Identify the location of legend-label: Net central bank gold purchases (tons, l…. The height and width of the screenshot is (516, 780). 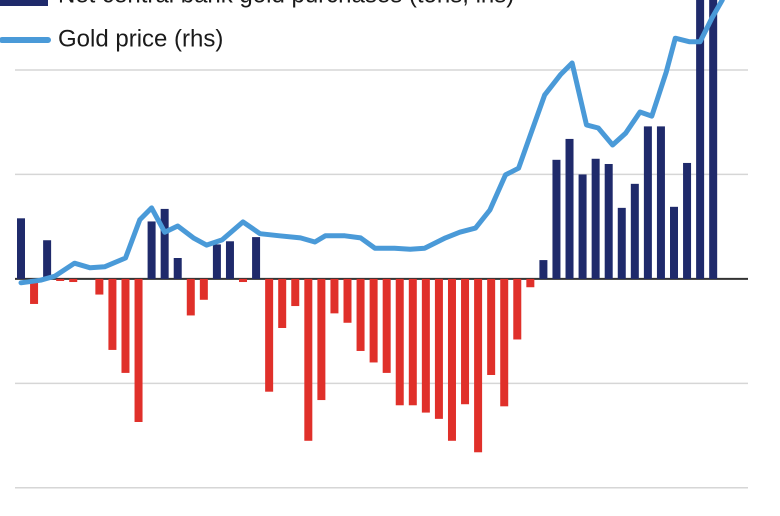
(286, 4).